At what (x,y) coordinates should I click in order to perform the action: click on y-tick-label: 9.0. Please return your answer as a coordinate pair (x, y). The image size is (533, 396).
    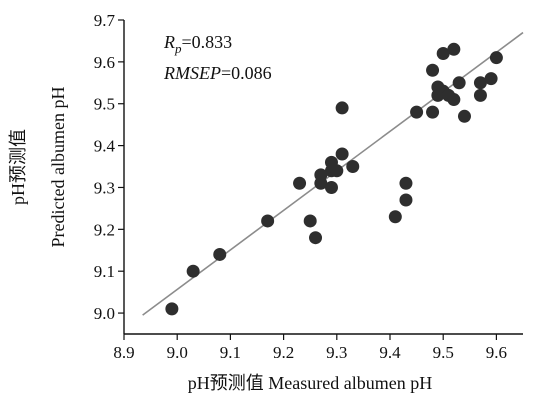
    Looking at the image, I should click on (104, 313).